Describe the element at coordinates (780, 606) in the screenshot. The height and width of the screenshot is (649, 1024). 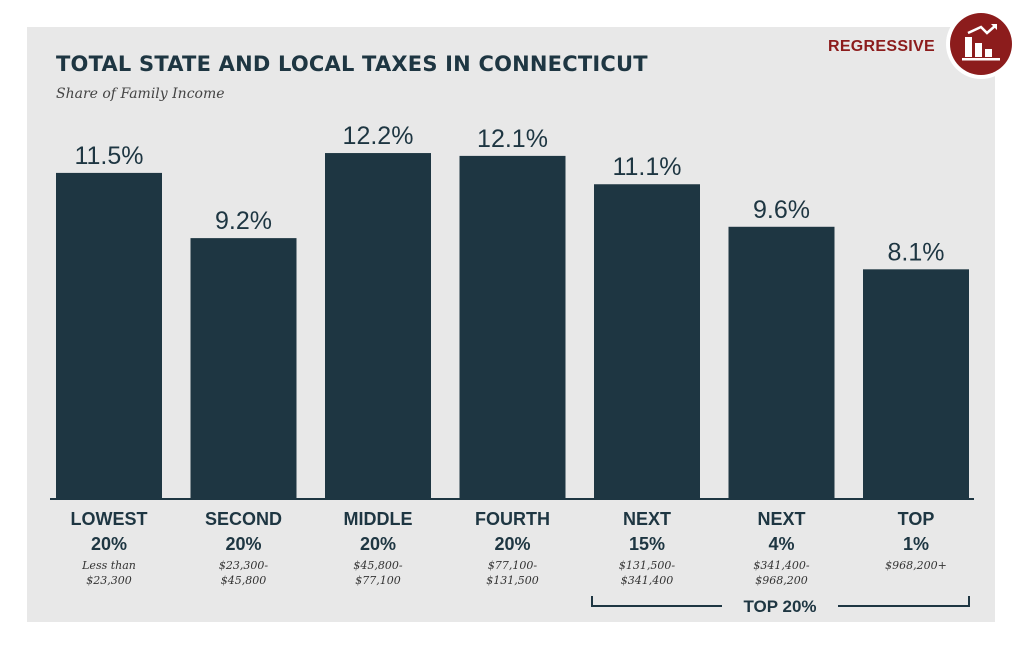
I see `bracket-label: TOP 20%` at that location.